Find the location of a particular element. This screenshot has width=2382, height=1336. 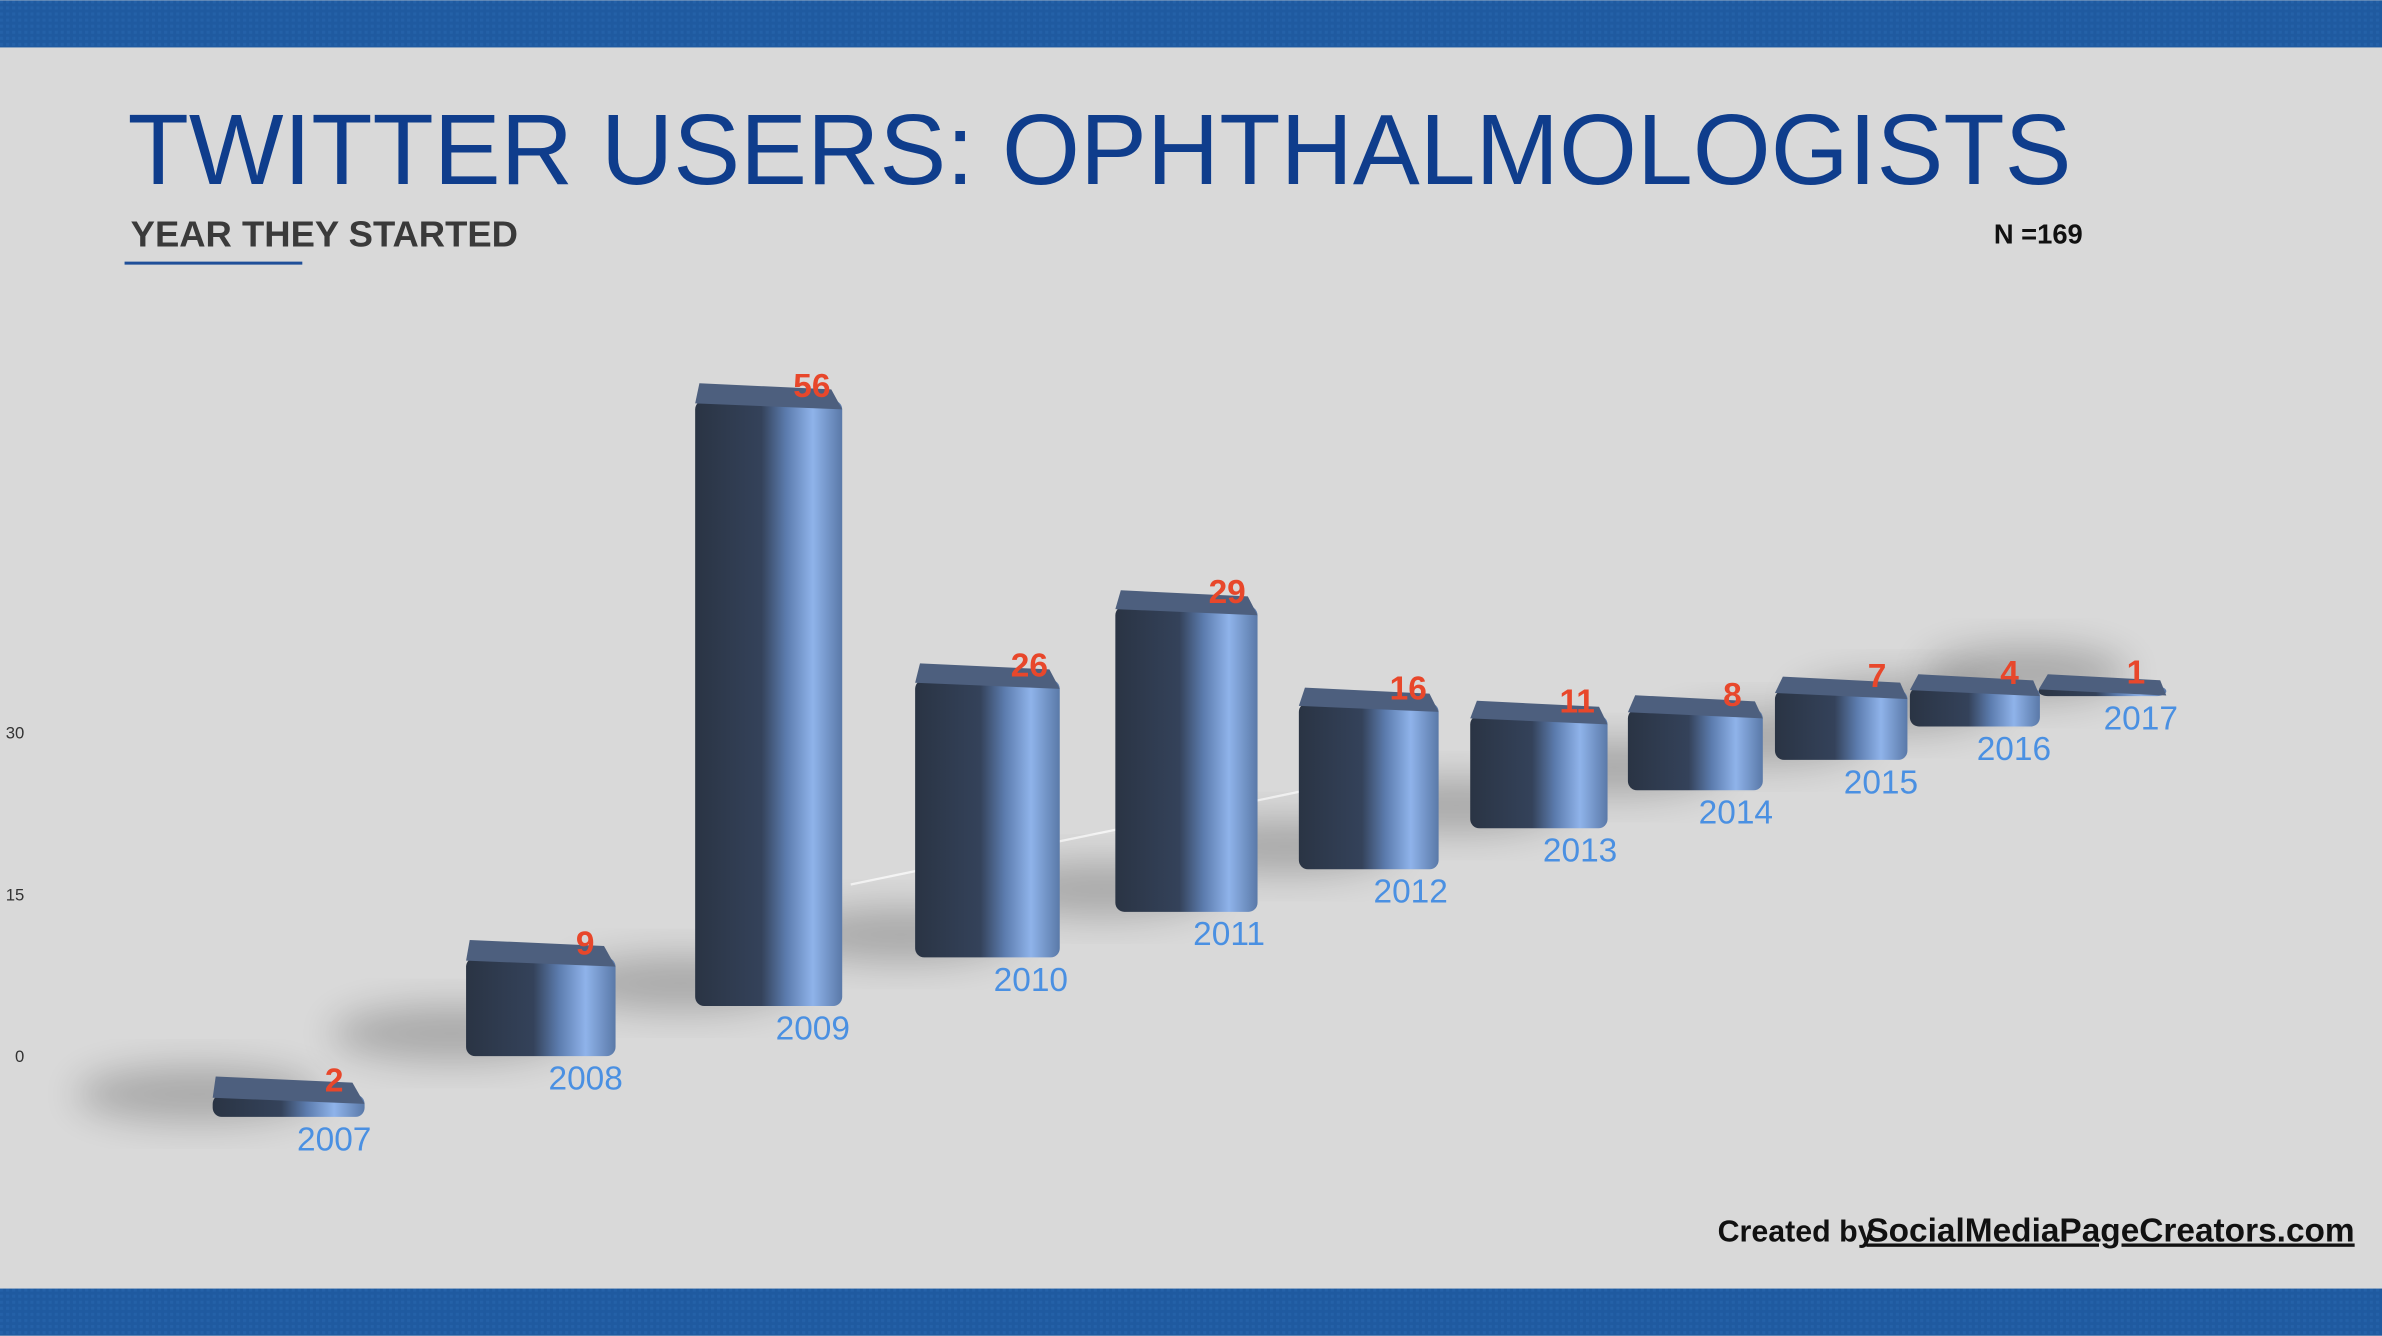

credit-prefix: Created by is located at coordinates (1796, 1231).